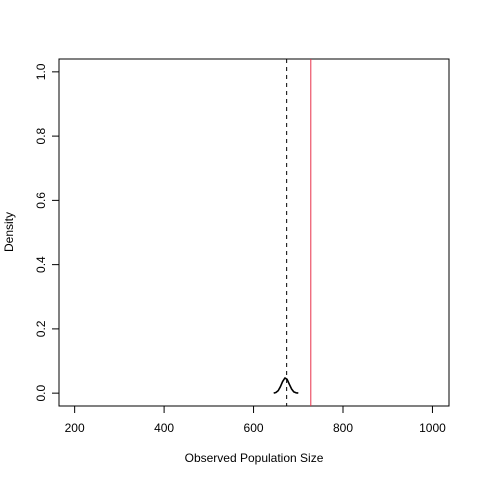  I want to click on x-tick-label: 200, so click(75, 428).